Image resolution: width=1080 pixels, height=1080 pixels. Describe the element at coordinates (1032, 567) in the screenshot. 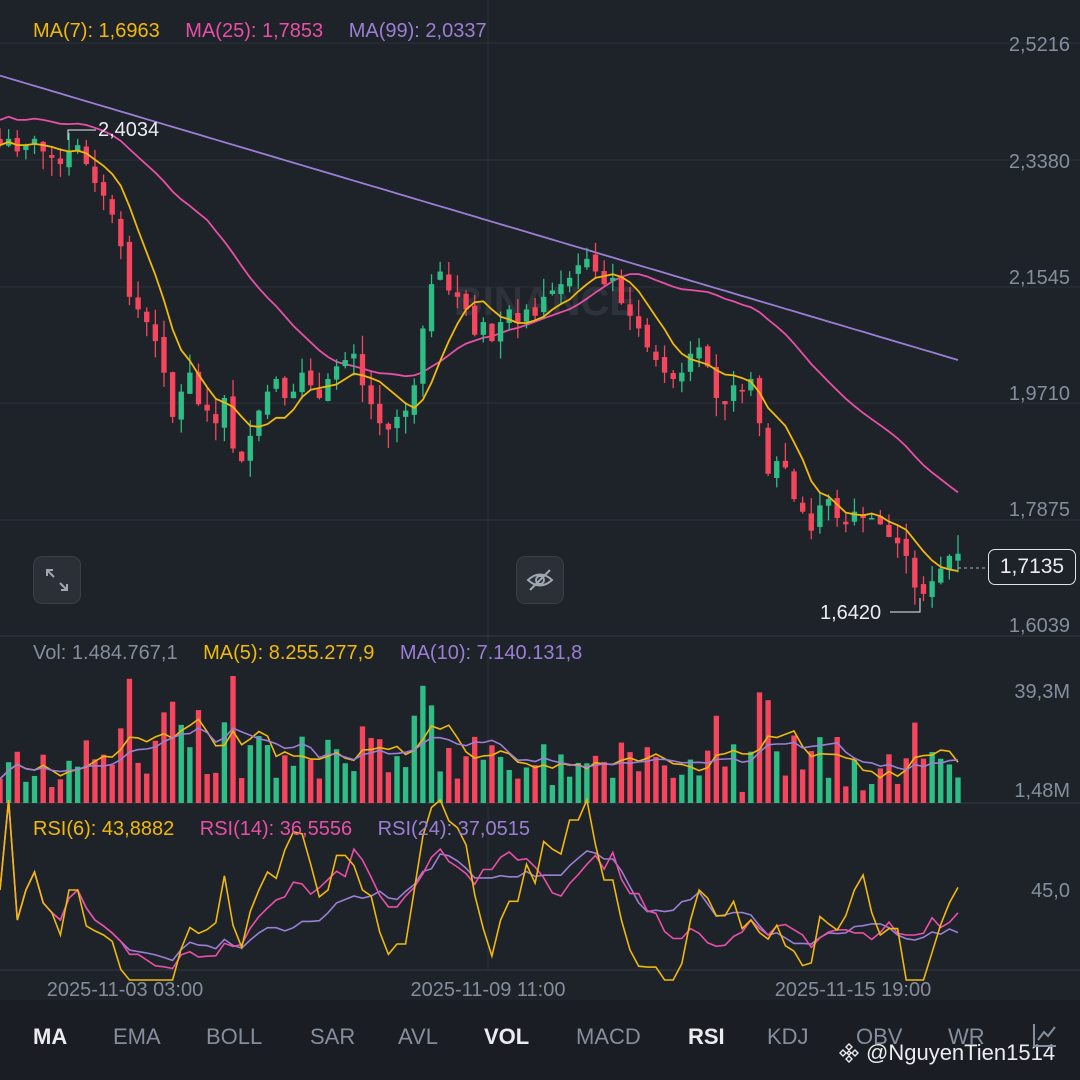

I see `current-price-tag: 1,7135` at that location.